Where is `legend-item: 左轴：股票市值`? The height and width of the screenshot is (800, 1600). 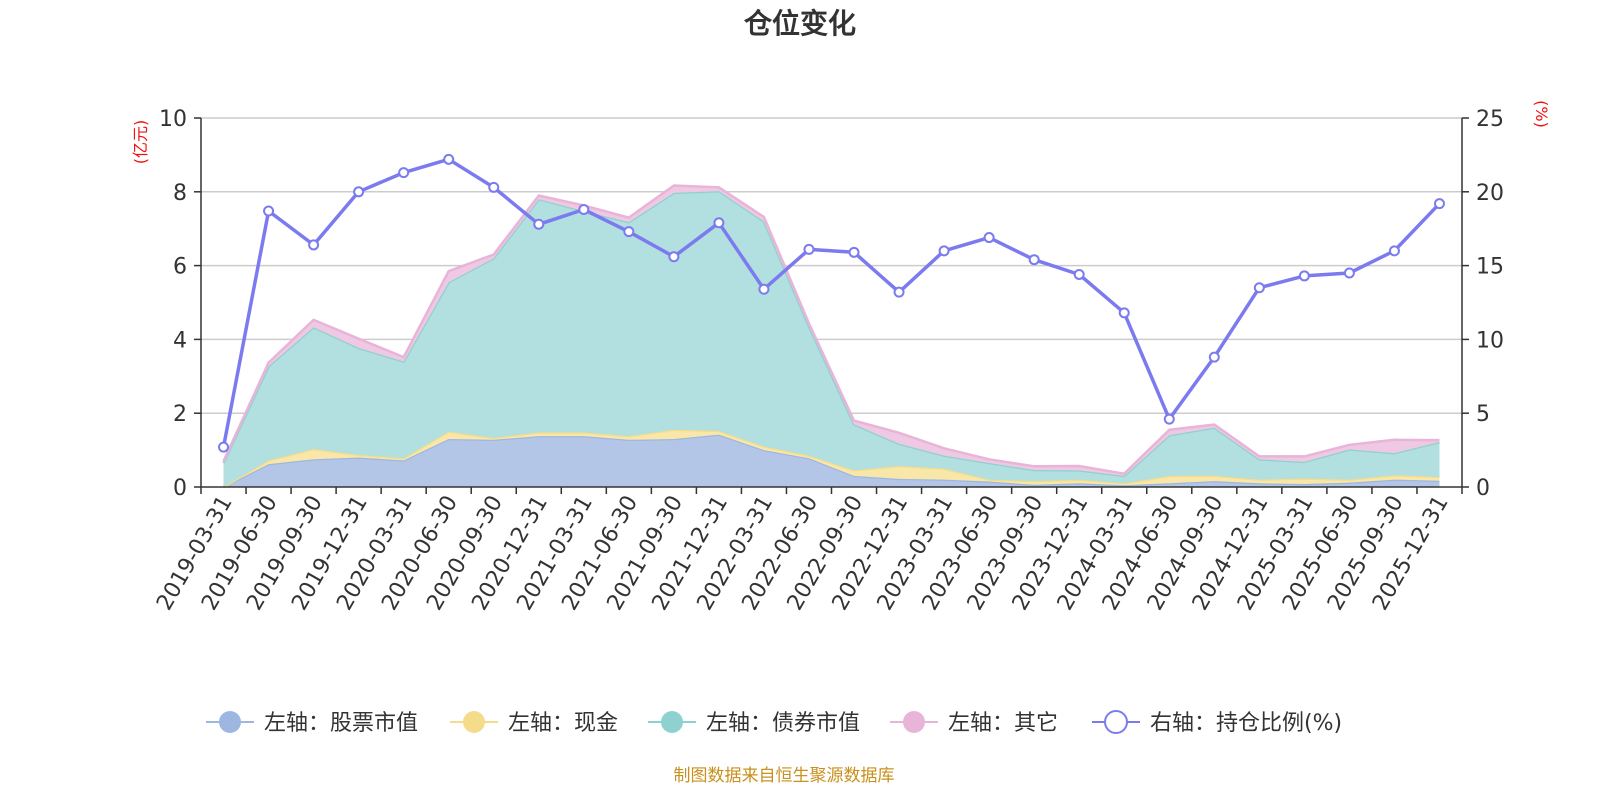
legend-item: 左轴：股票市值 is located at coordinates (312, 723).